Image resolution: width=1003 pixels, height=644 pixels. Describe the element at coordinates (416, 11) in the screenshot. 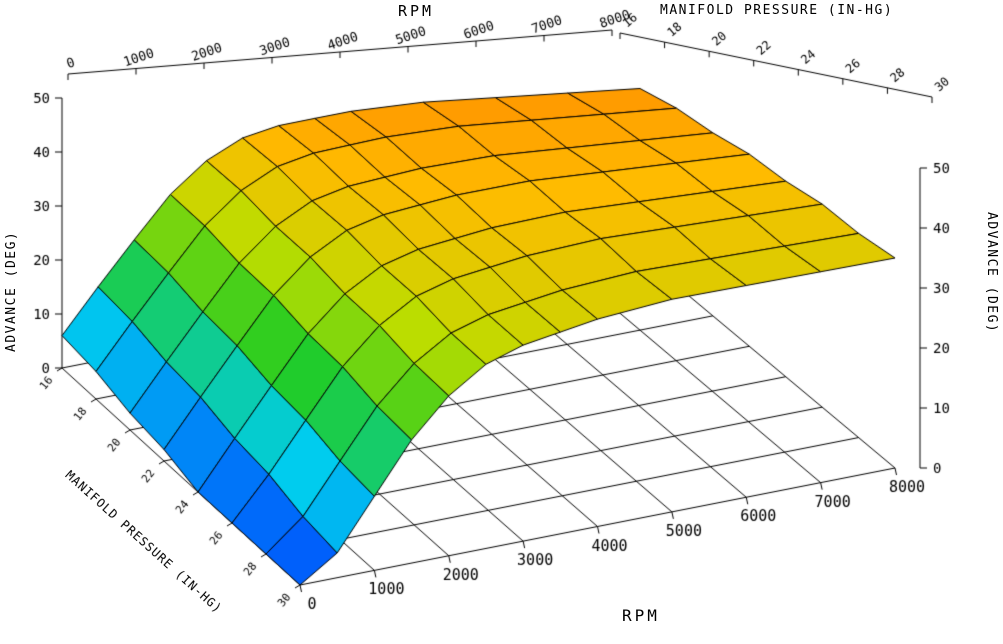

I see `top-rpm-axis-title: RPM` at that location.